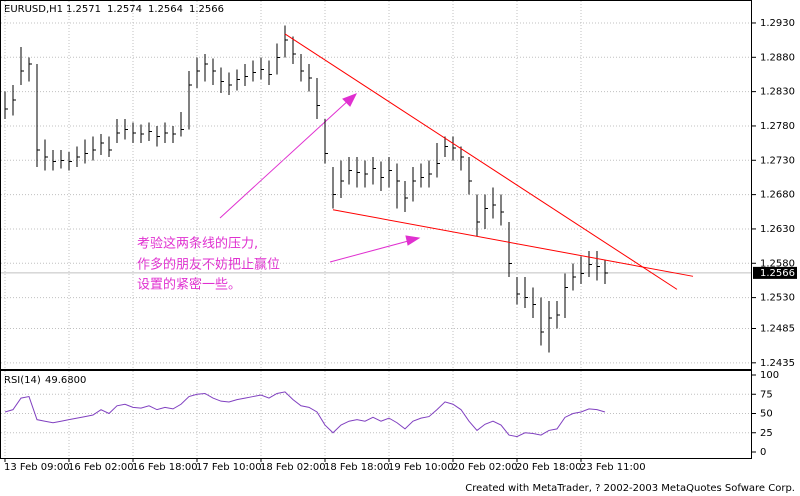 The height and width of the screenshot is (496, 800). Describe the element at coordinates (777, 23) in the screenshot. I see `y-tick-label: 1.2930` at that location.